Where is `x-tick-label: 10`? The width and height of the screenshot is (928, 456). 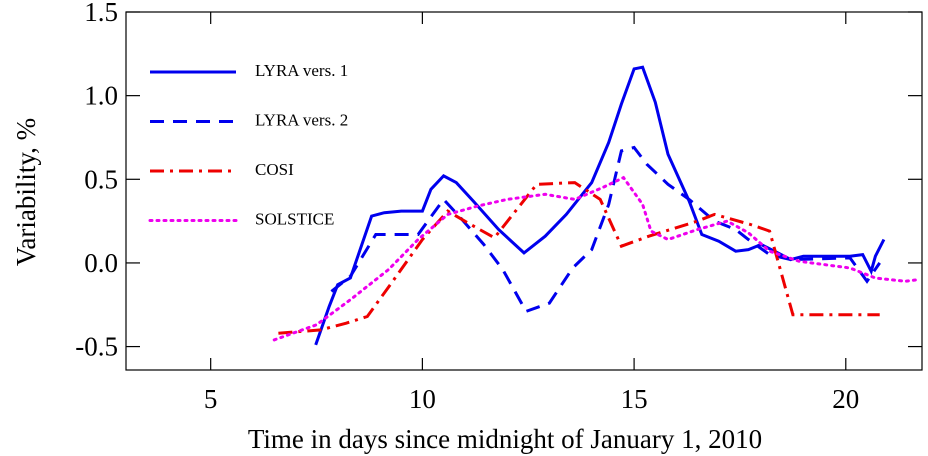 x-tick-label: 10 is located at coordinates (422, 399).